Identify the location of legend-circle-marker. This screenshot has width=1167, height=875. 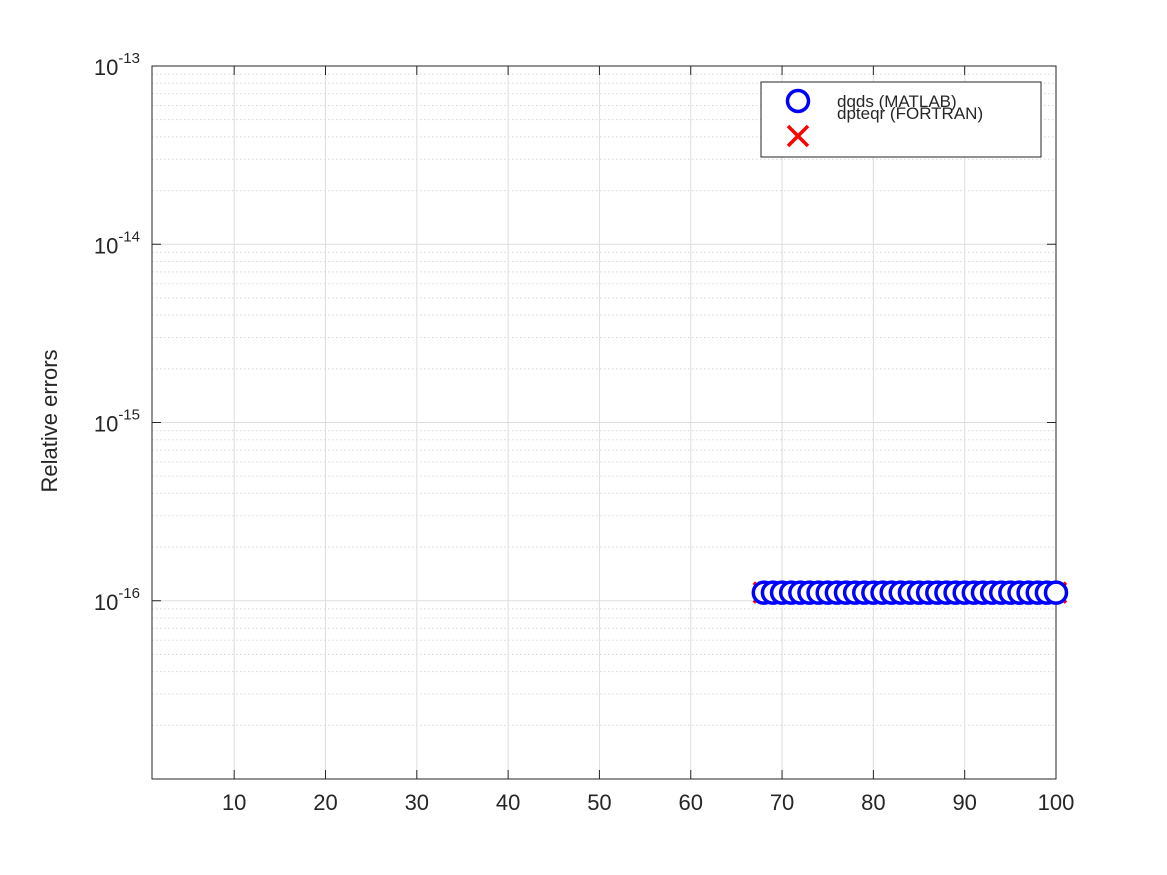
(798, 101).